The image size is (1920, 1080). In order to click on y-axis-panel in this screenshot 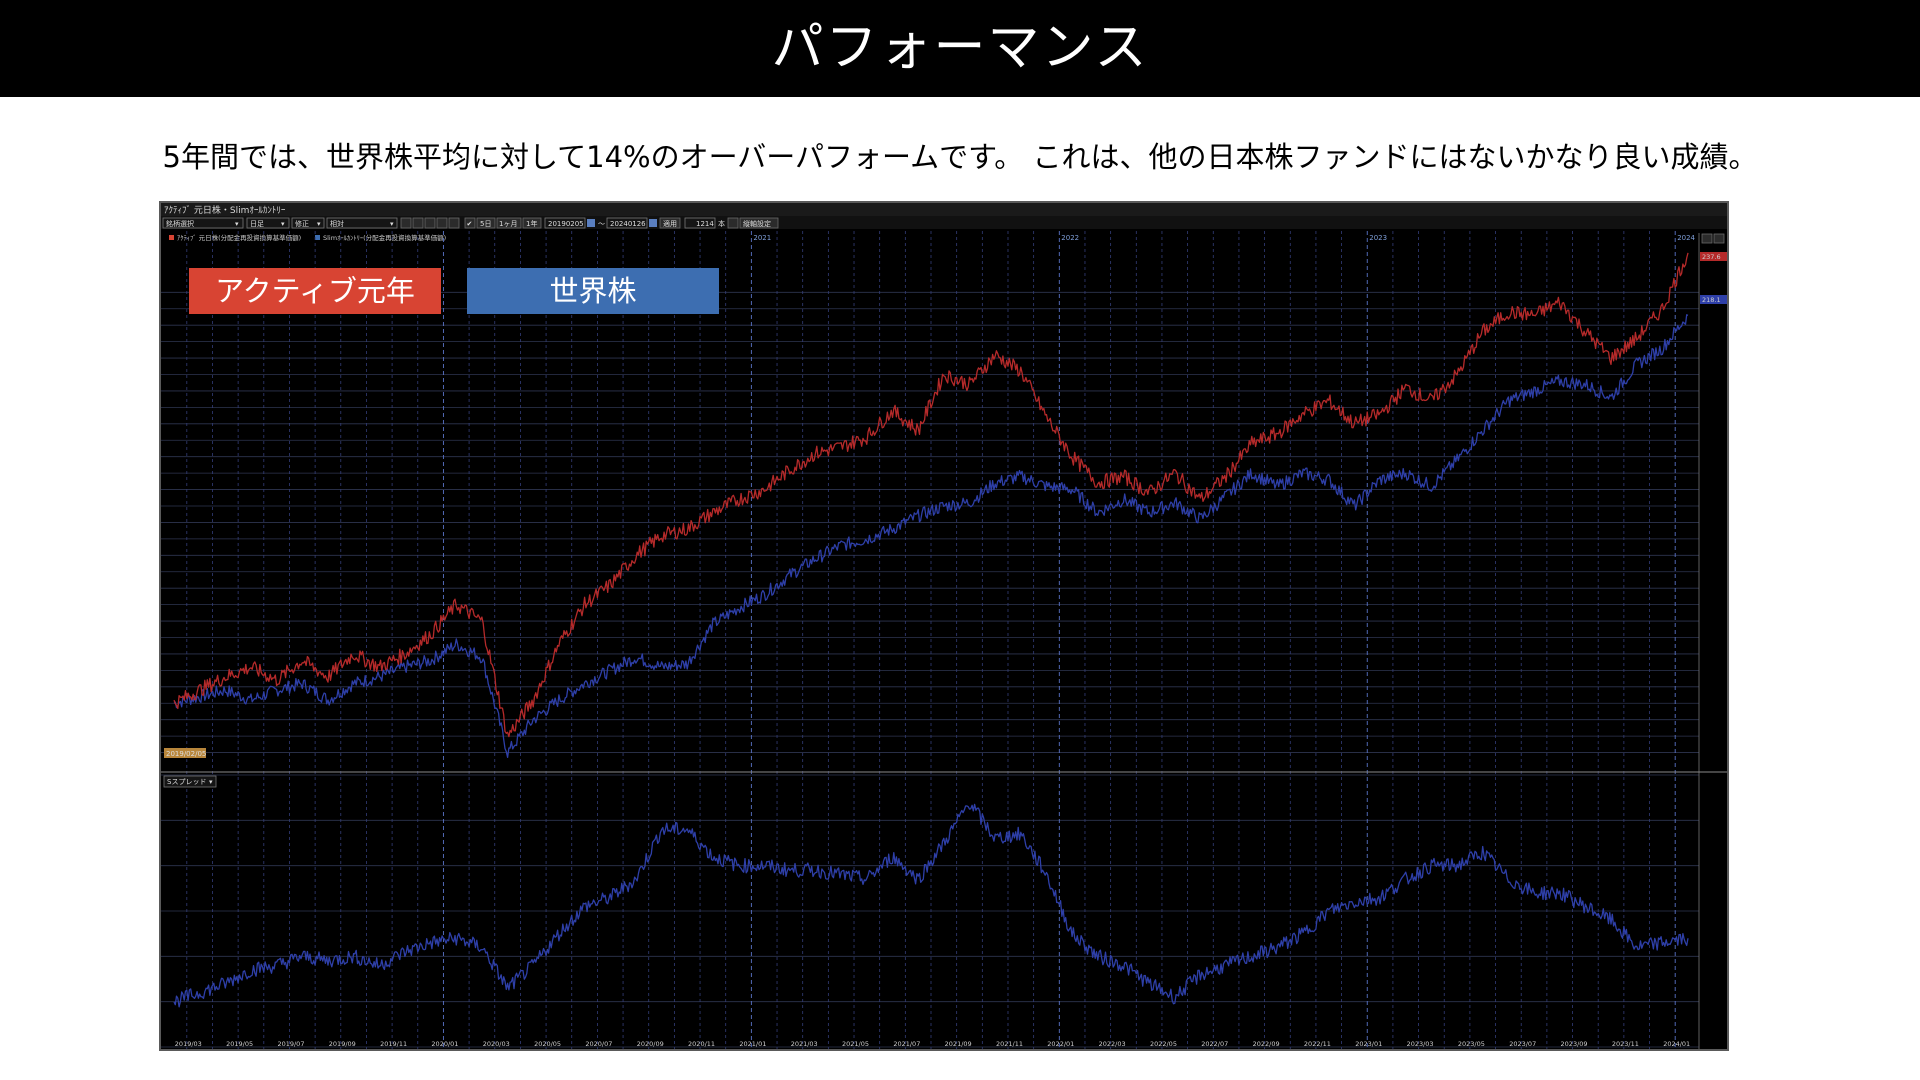, I will do `click(1713, 641)`.